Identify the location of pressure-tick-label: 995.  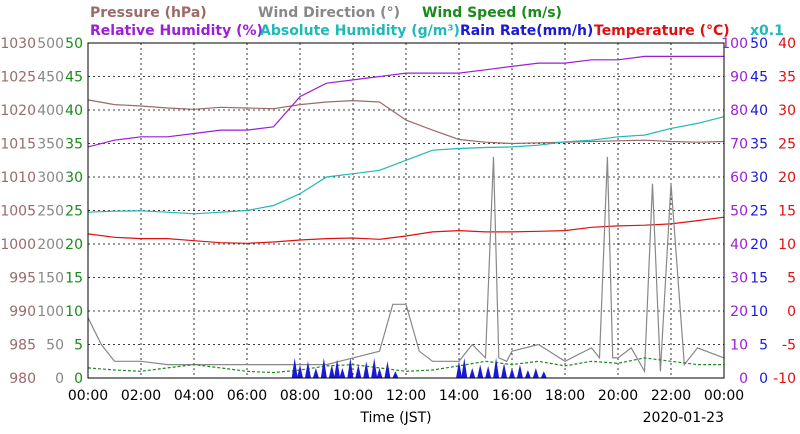
(22, 279).